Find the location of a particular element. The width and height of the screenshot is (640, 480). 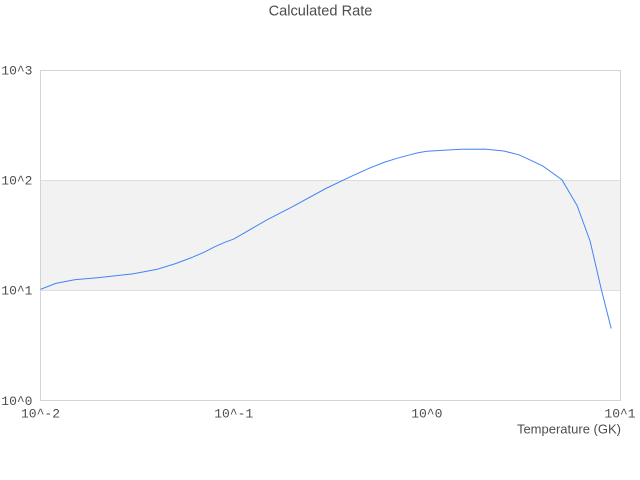

svg-text: Temperature (GK) is located at coordinates (569, 429).